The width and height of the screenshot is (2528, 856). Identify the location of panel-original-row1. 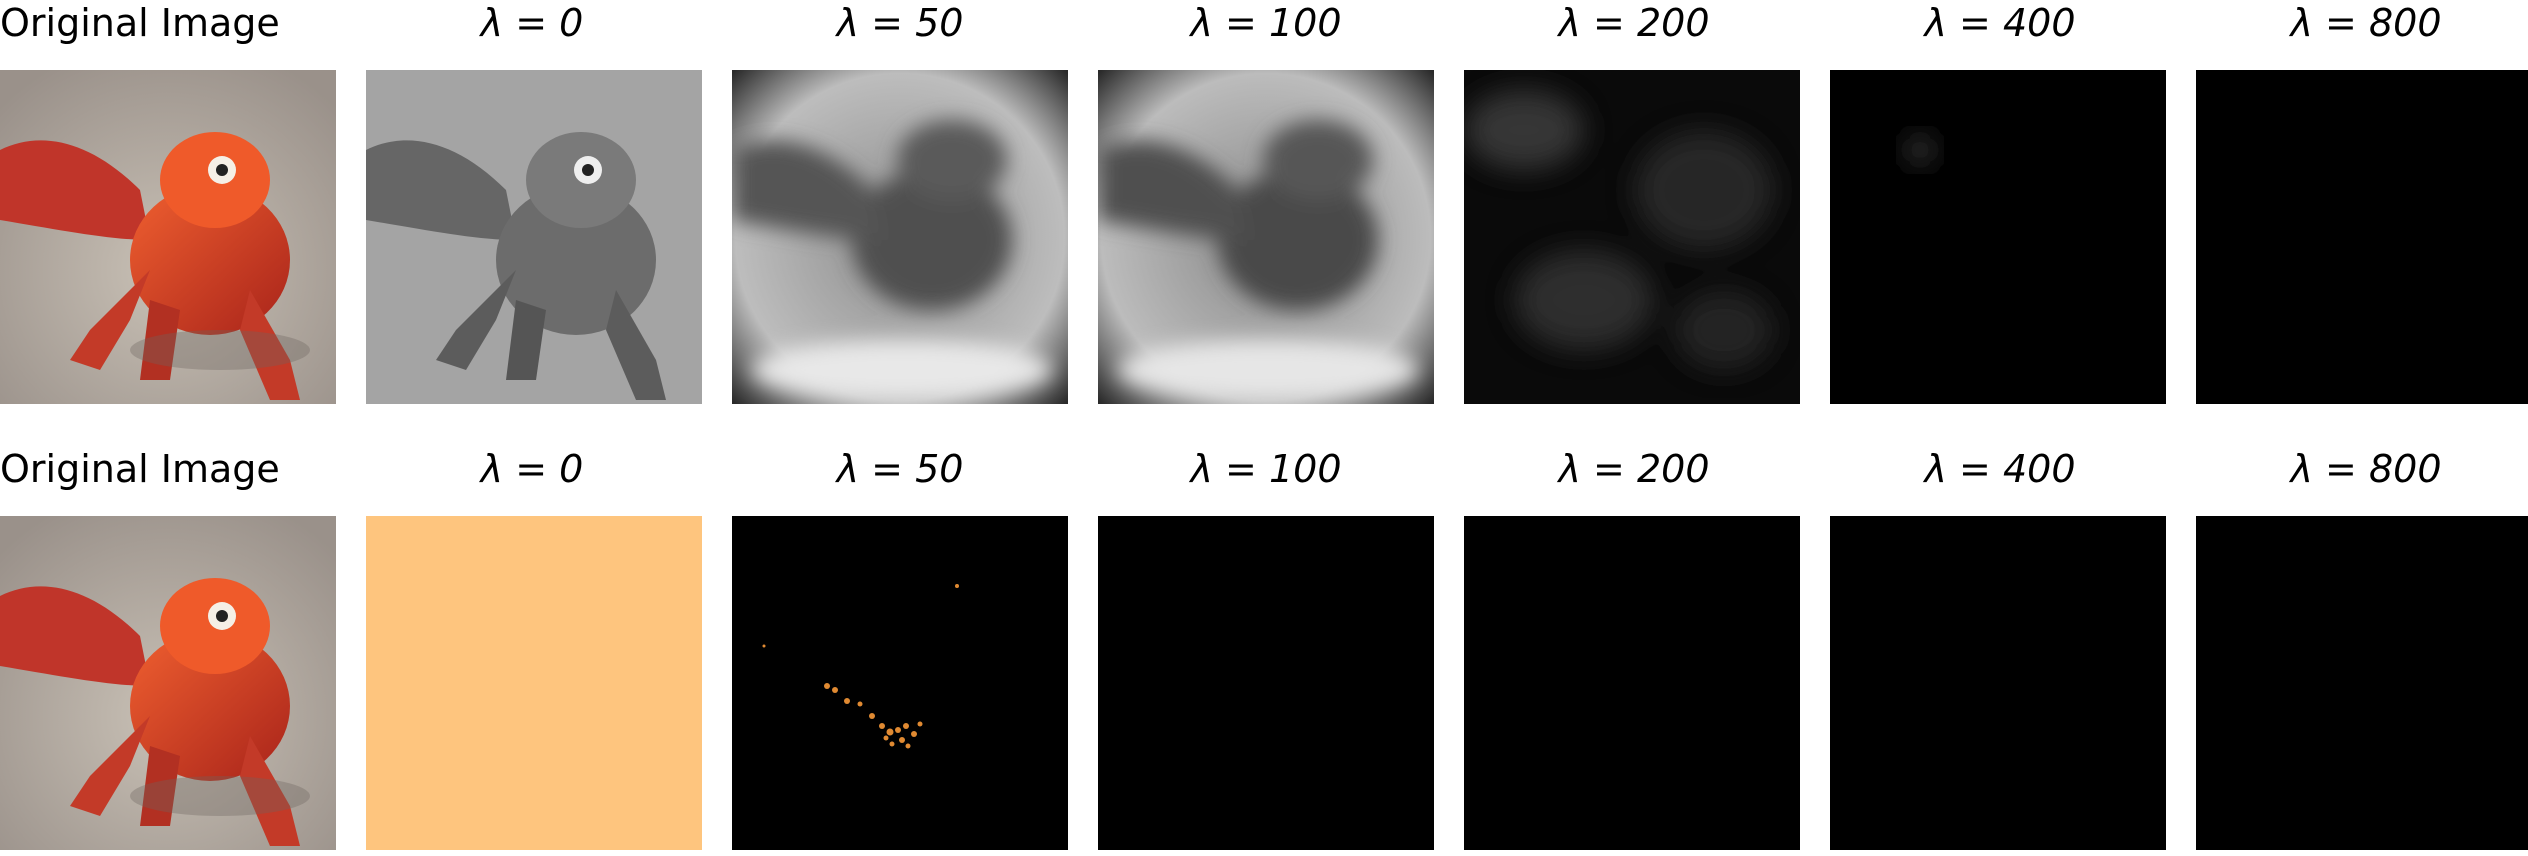
(168, 237).